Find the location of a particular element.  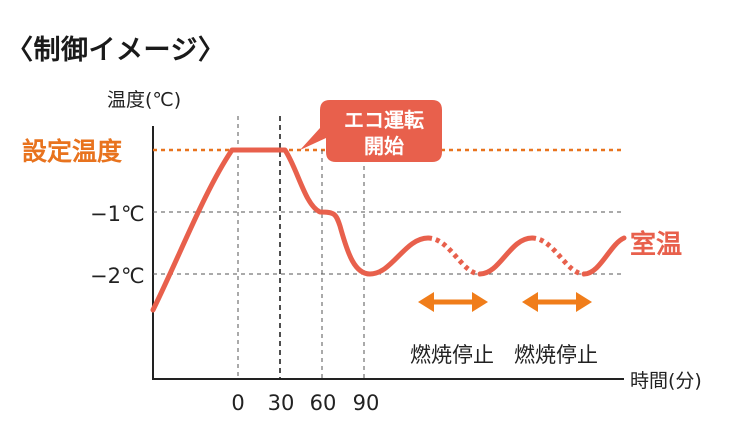

room-temp-curve is located at coordinates (290, 230).